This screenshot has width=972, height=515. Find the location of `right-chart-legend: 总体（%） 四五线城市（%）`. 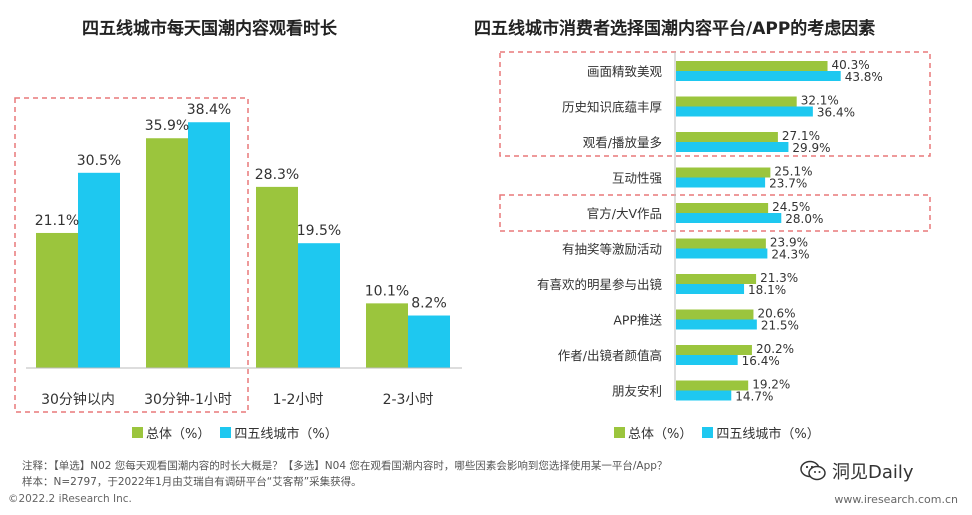

right-chart-legend: 总体（%） 四五线城市（%） is located at coordinates (722, 432).